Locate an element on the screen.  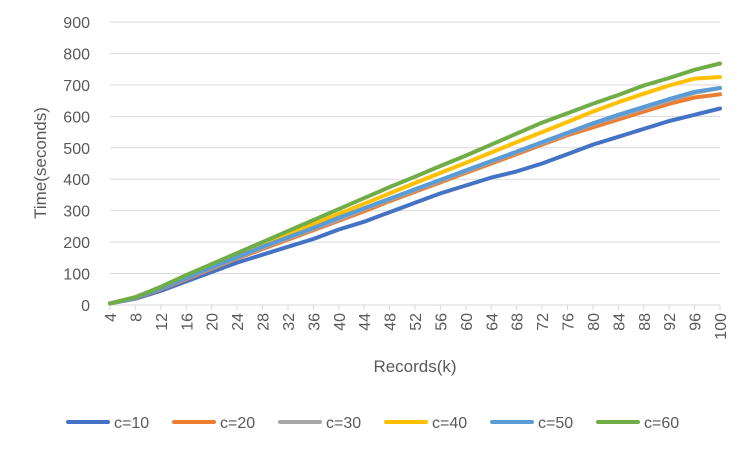
x-tick-label: 12 is located at coordinates (162, 322).